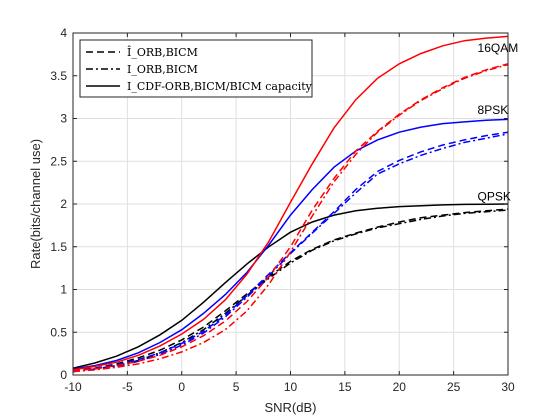 This screenshot has width=560, height=420. I want to click on series-annotation: 8PSK, so click(493, 110).